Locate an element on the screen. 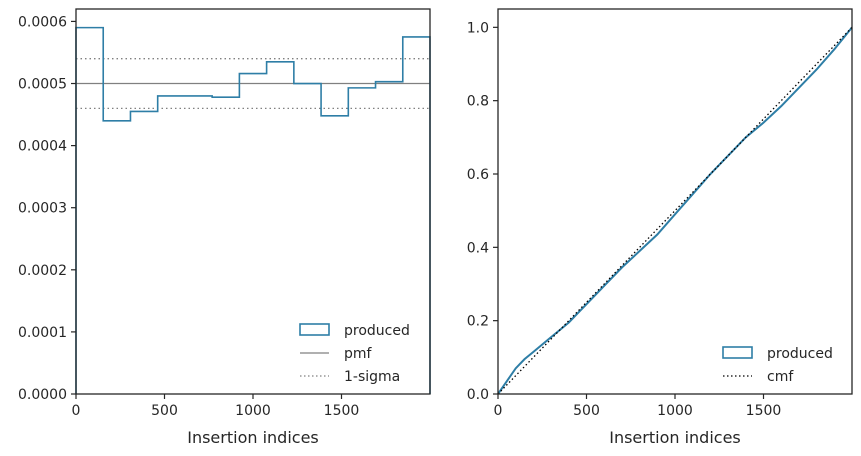 This screenshot has width=861, height=456. legend-label: cmf is located at coordinates (780, 377).